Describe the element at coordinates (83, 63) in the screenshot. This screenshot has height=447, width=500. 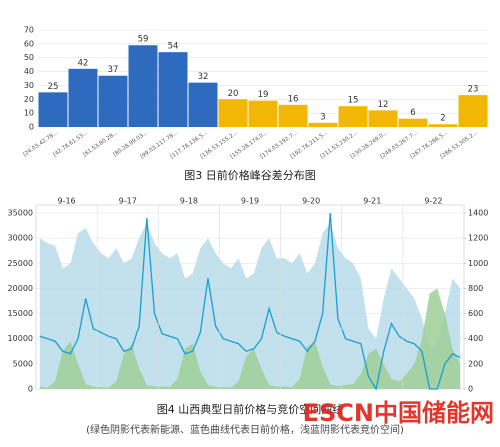
I see `value-label: 42` at that location.